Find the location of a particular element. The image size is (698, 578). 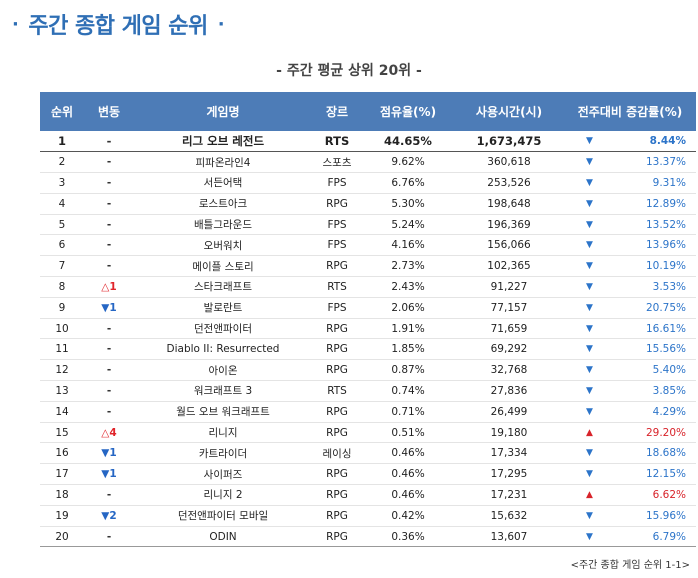

share-cell: 0.87% is located at coordinates (408, 370).